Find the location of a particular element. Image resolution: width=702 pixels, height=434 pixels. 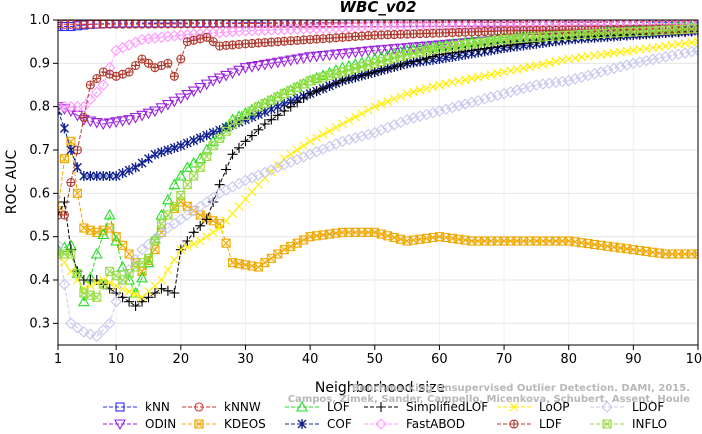

legend-label-ldf: LDF is located at coordinates (550, 424).